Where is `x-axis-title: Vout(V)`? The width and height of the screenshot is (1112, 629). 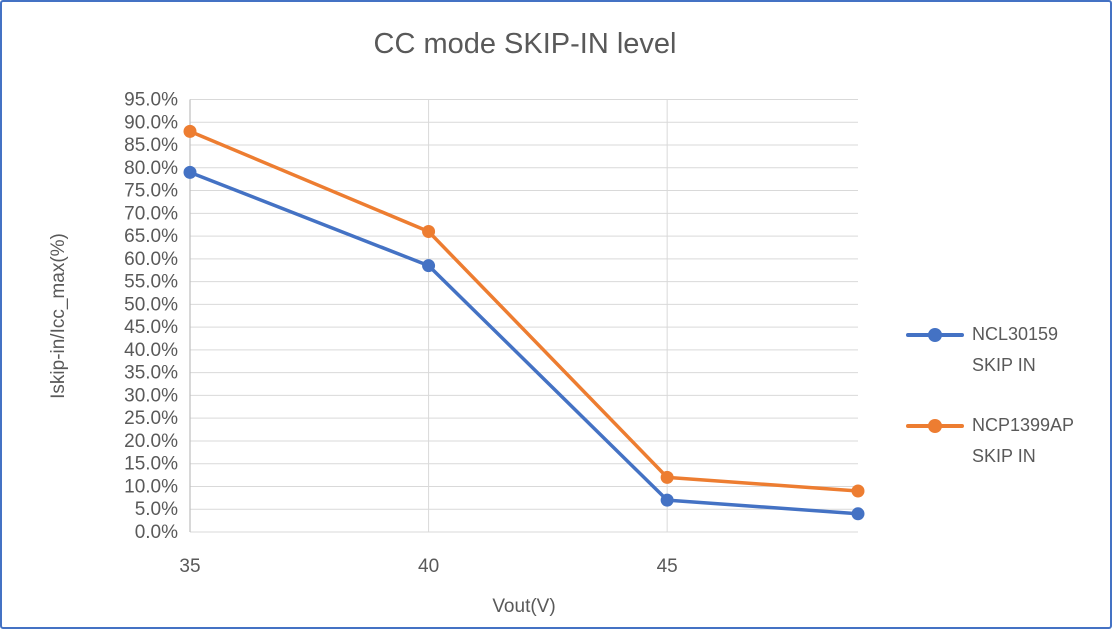
x-axis-title: Vout(V) is located at coordinates (524, 606).